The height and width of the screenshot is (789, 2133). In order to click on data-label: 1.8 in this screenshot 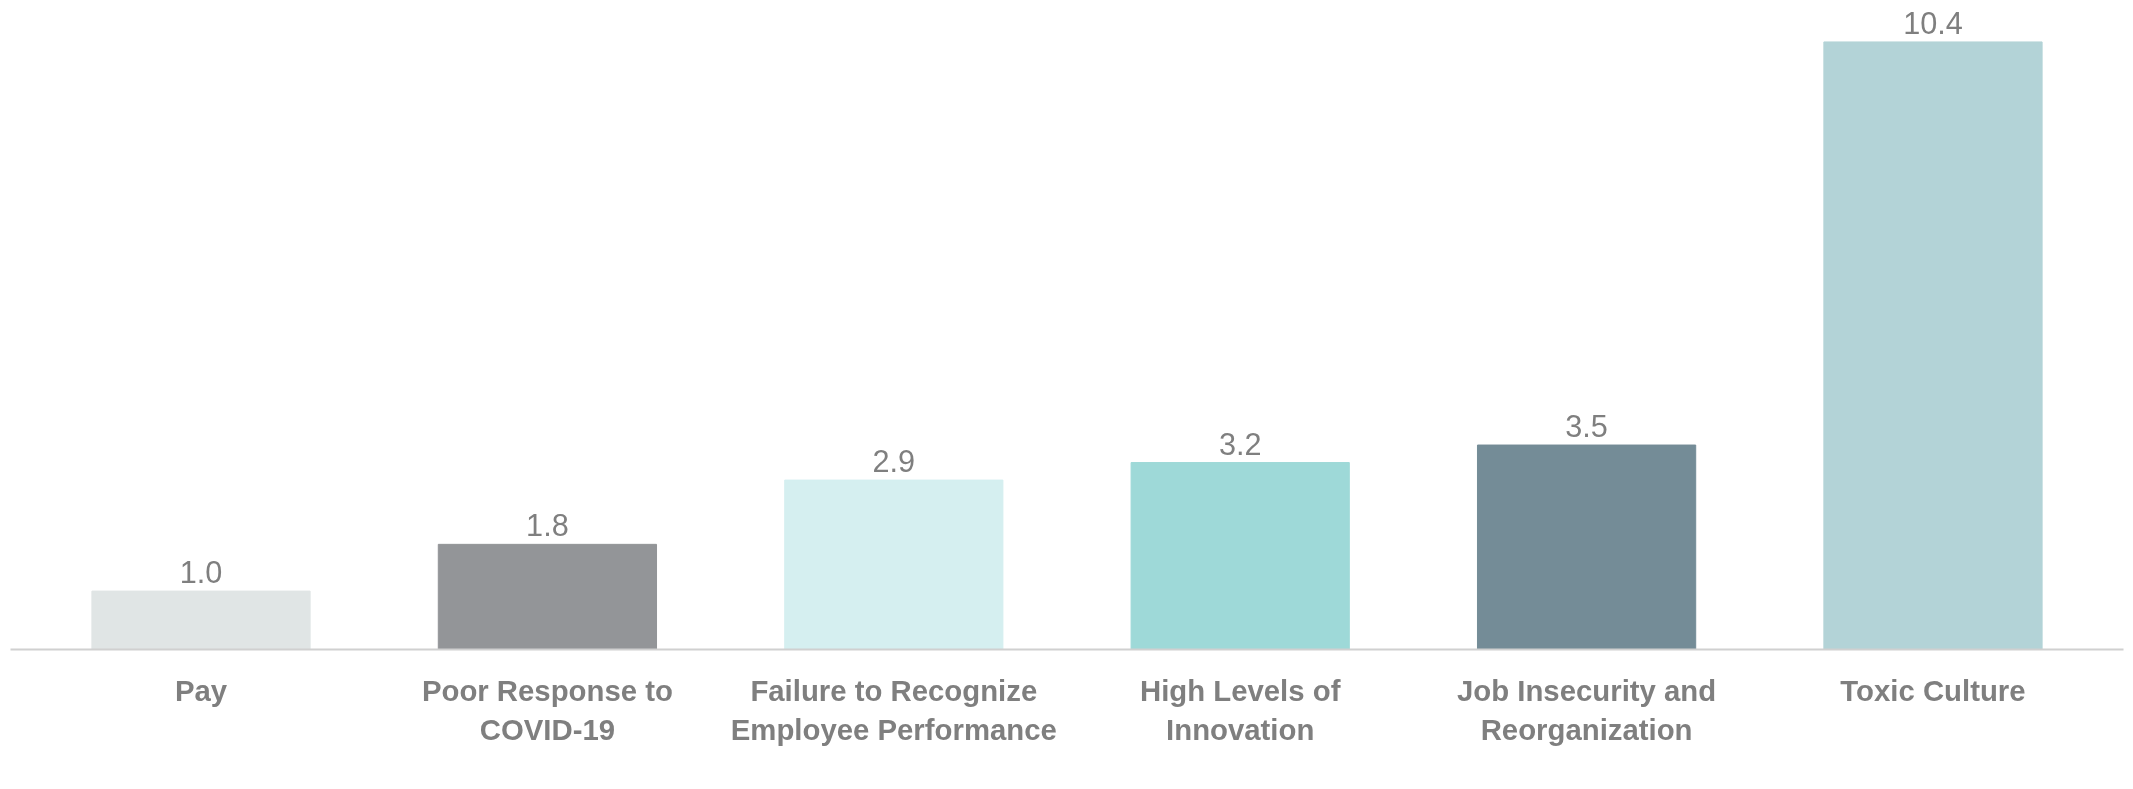, I will do `click(547, 525)`.